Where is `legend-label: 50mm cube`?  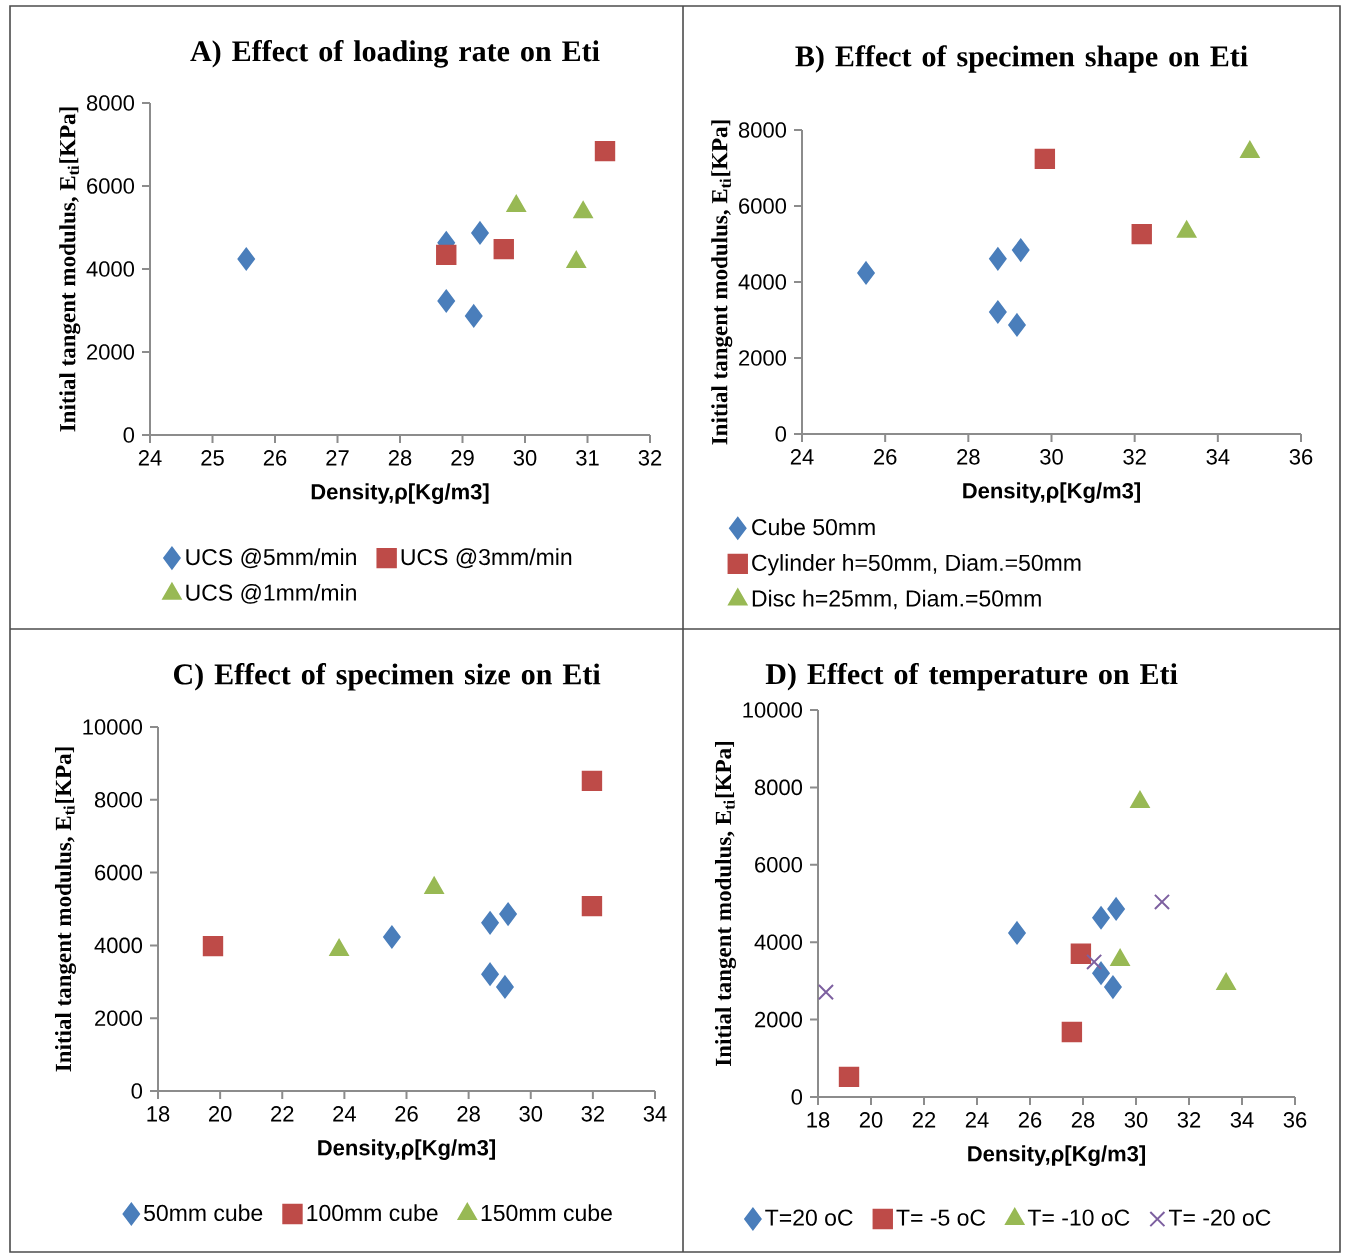
legend-label: 50mm cube is located at coordinates (203, 1213).